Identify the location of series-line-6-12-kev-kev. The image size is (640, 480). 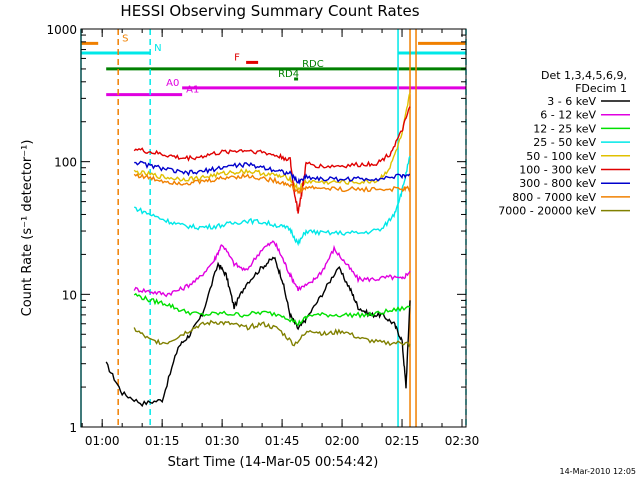
(272, 269).